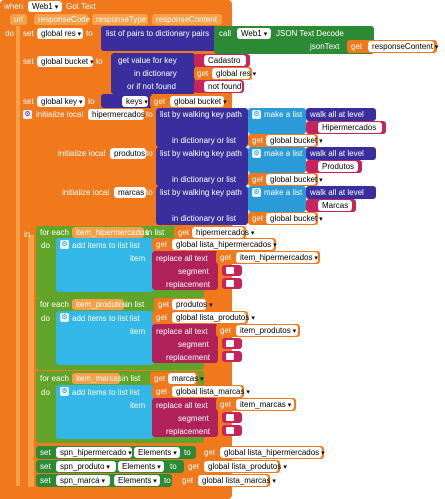 This screenshot has height=499, width=445. What do you see at coordinates (234, 480) in the screenshot?
I see `var-dropdown-lista-marcas-2: global lista_marcas` at bounding box center [234, 480].